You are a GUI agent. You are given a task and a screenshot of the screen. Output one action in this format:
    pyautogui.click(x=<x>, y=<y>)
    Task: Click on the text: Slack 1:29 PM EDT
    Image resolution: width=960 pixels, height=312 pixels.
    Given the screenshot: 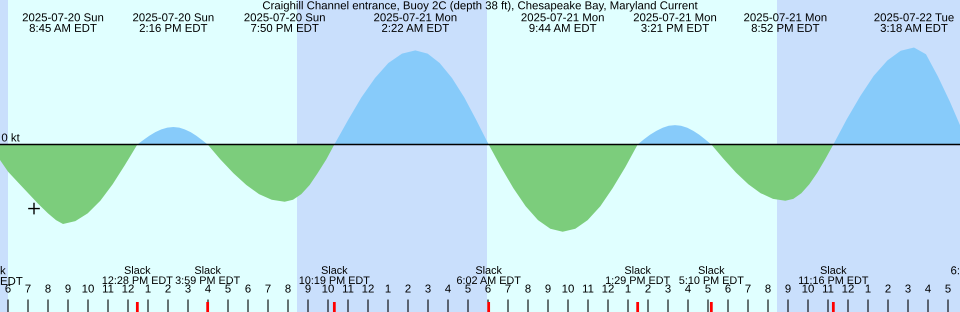 What is the action you would take?
    pyautogui.click(x=638, y=275)
    